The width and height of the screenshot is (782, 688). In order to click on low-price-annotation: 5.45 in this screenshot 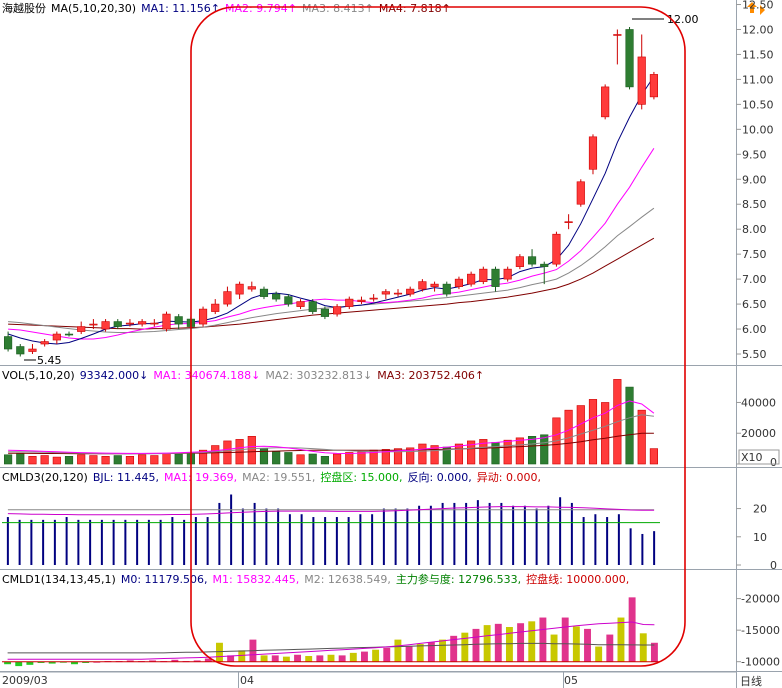, I will do `click(43, 360)`.